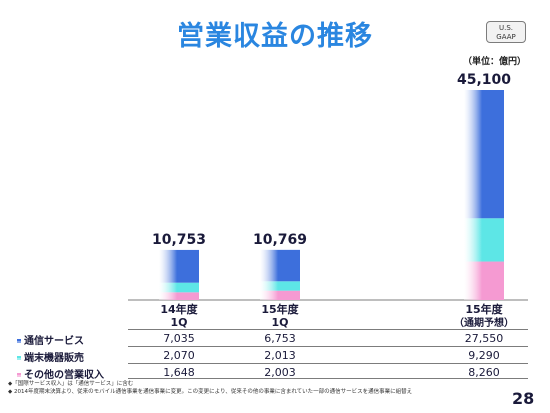  Describe the element at coordinates (484, 338) in the screenshot. I see `table-cell: 27,550` at that location.